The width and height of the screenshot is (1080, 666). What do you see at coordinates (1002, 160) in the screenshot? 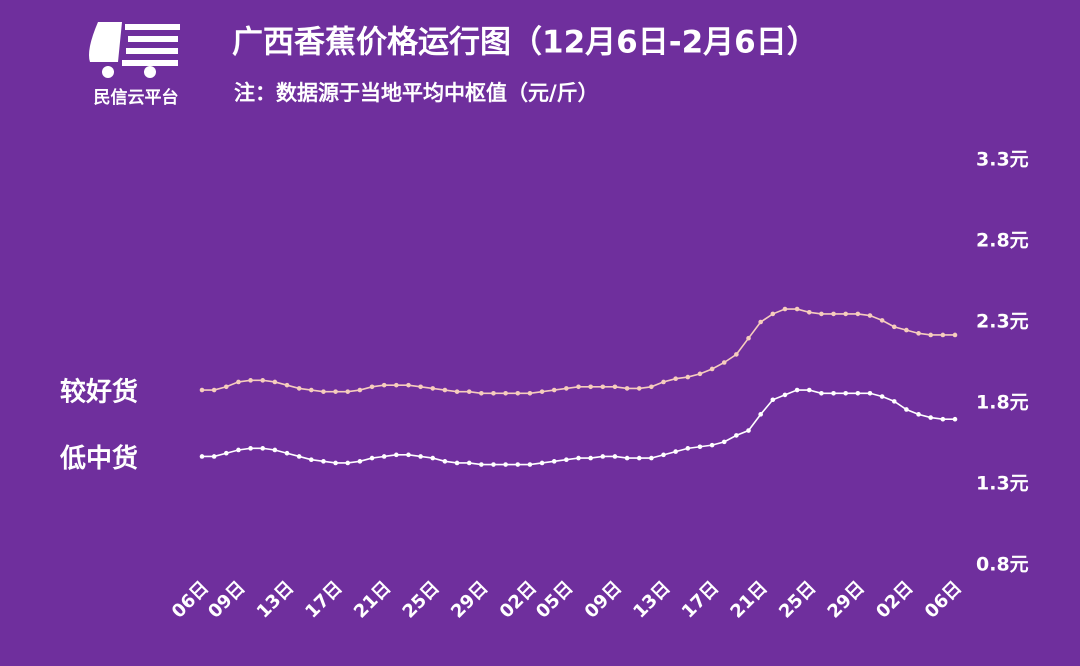
I see `y-tick-label: 3.3元` at bounding box center [1002, 160].